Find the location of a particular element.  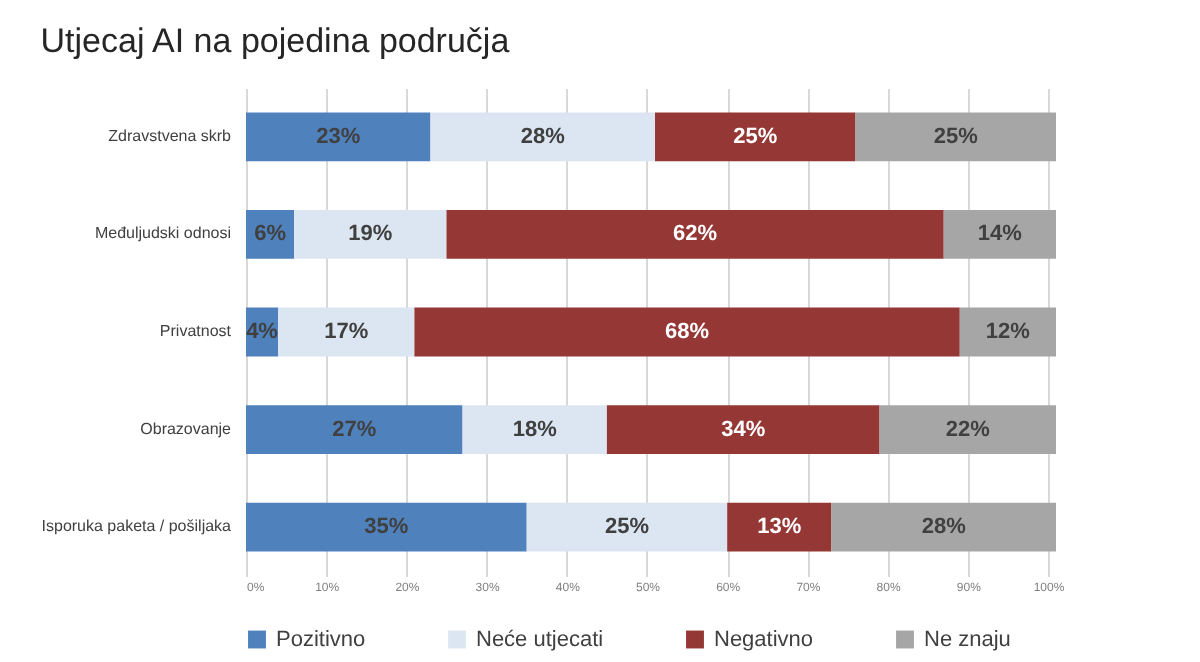

legend-label: Neće utjecati is located at coordinates (540, 639).